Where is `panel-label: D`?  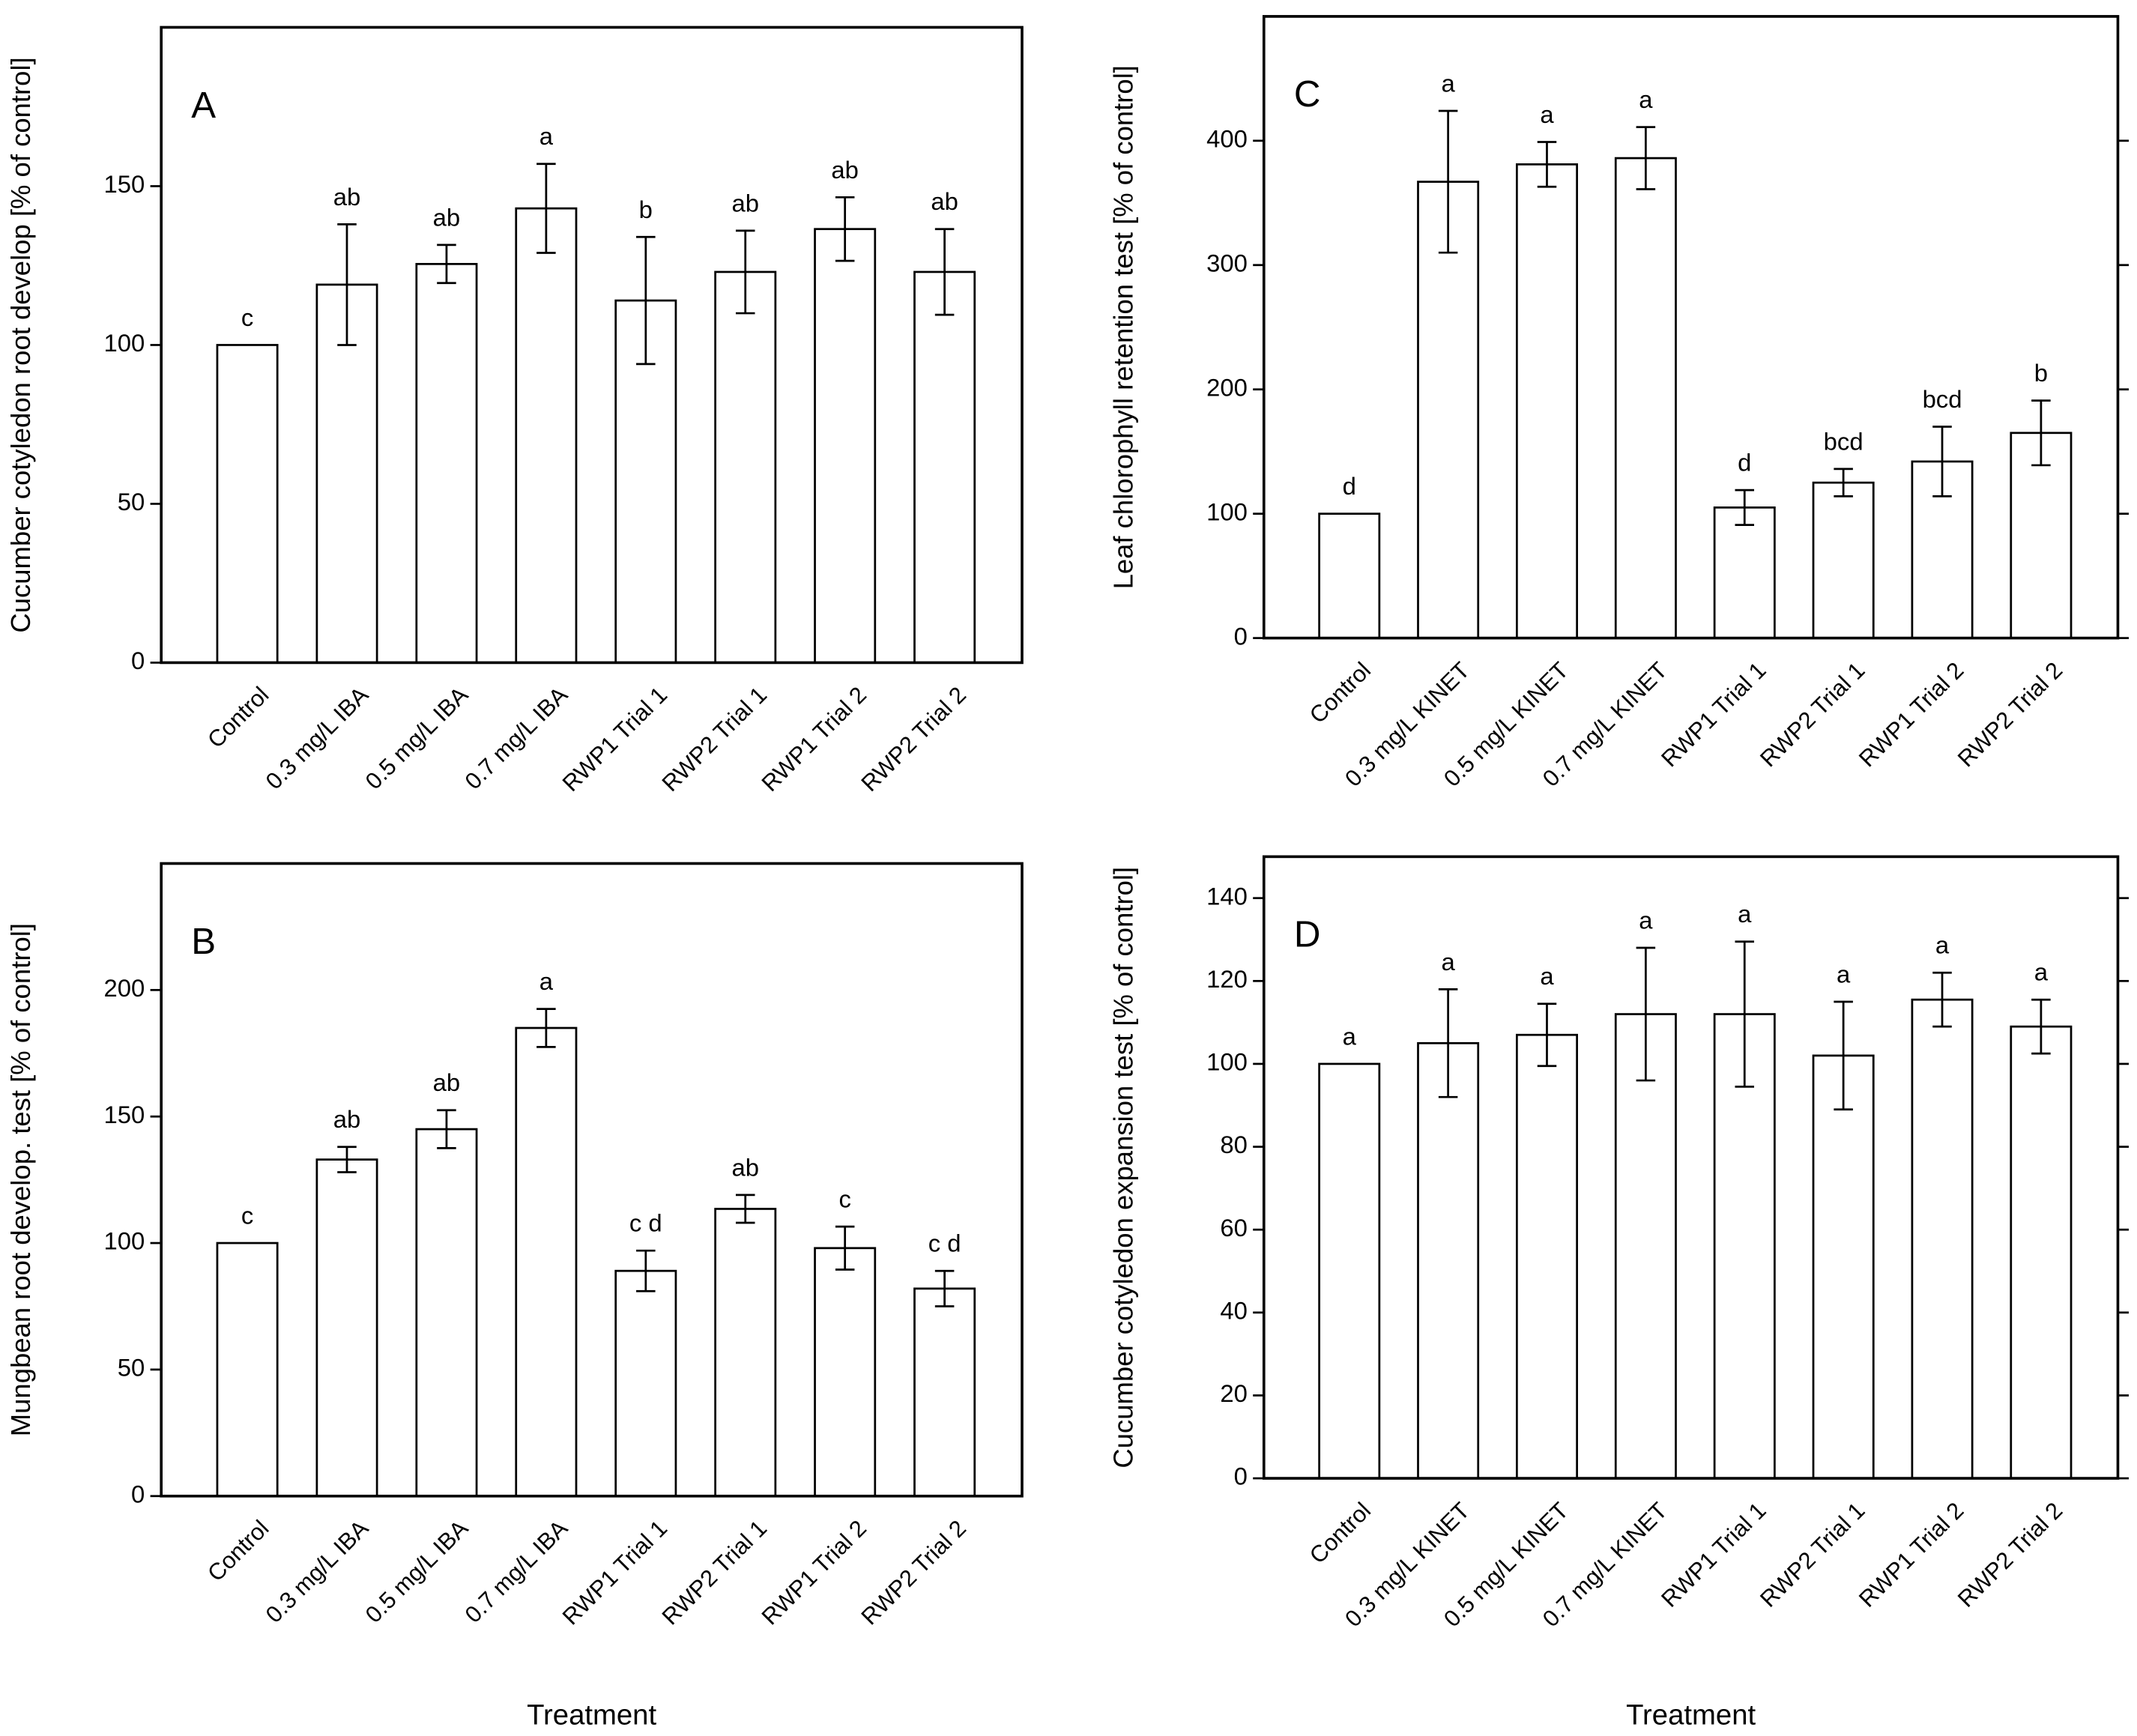
panel-label: D is located at coordinates (1307, 934).